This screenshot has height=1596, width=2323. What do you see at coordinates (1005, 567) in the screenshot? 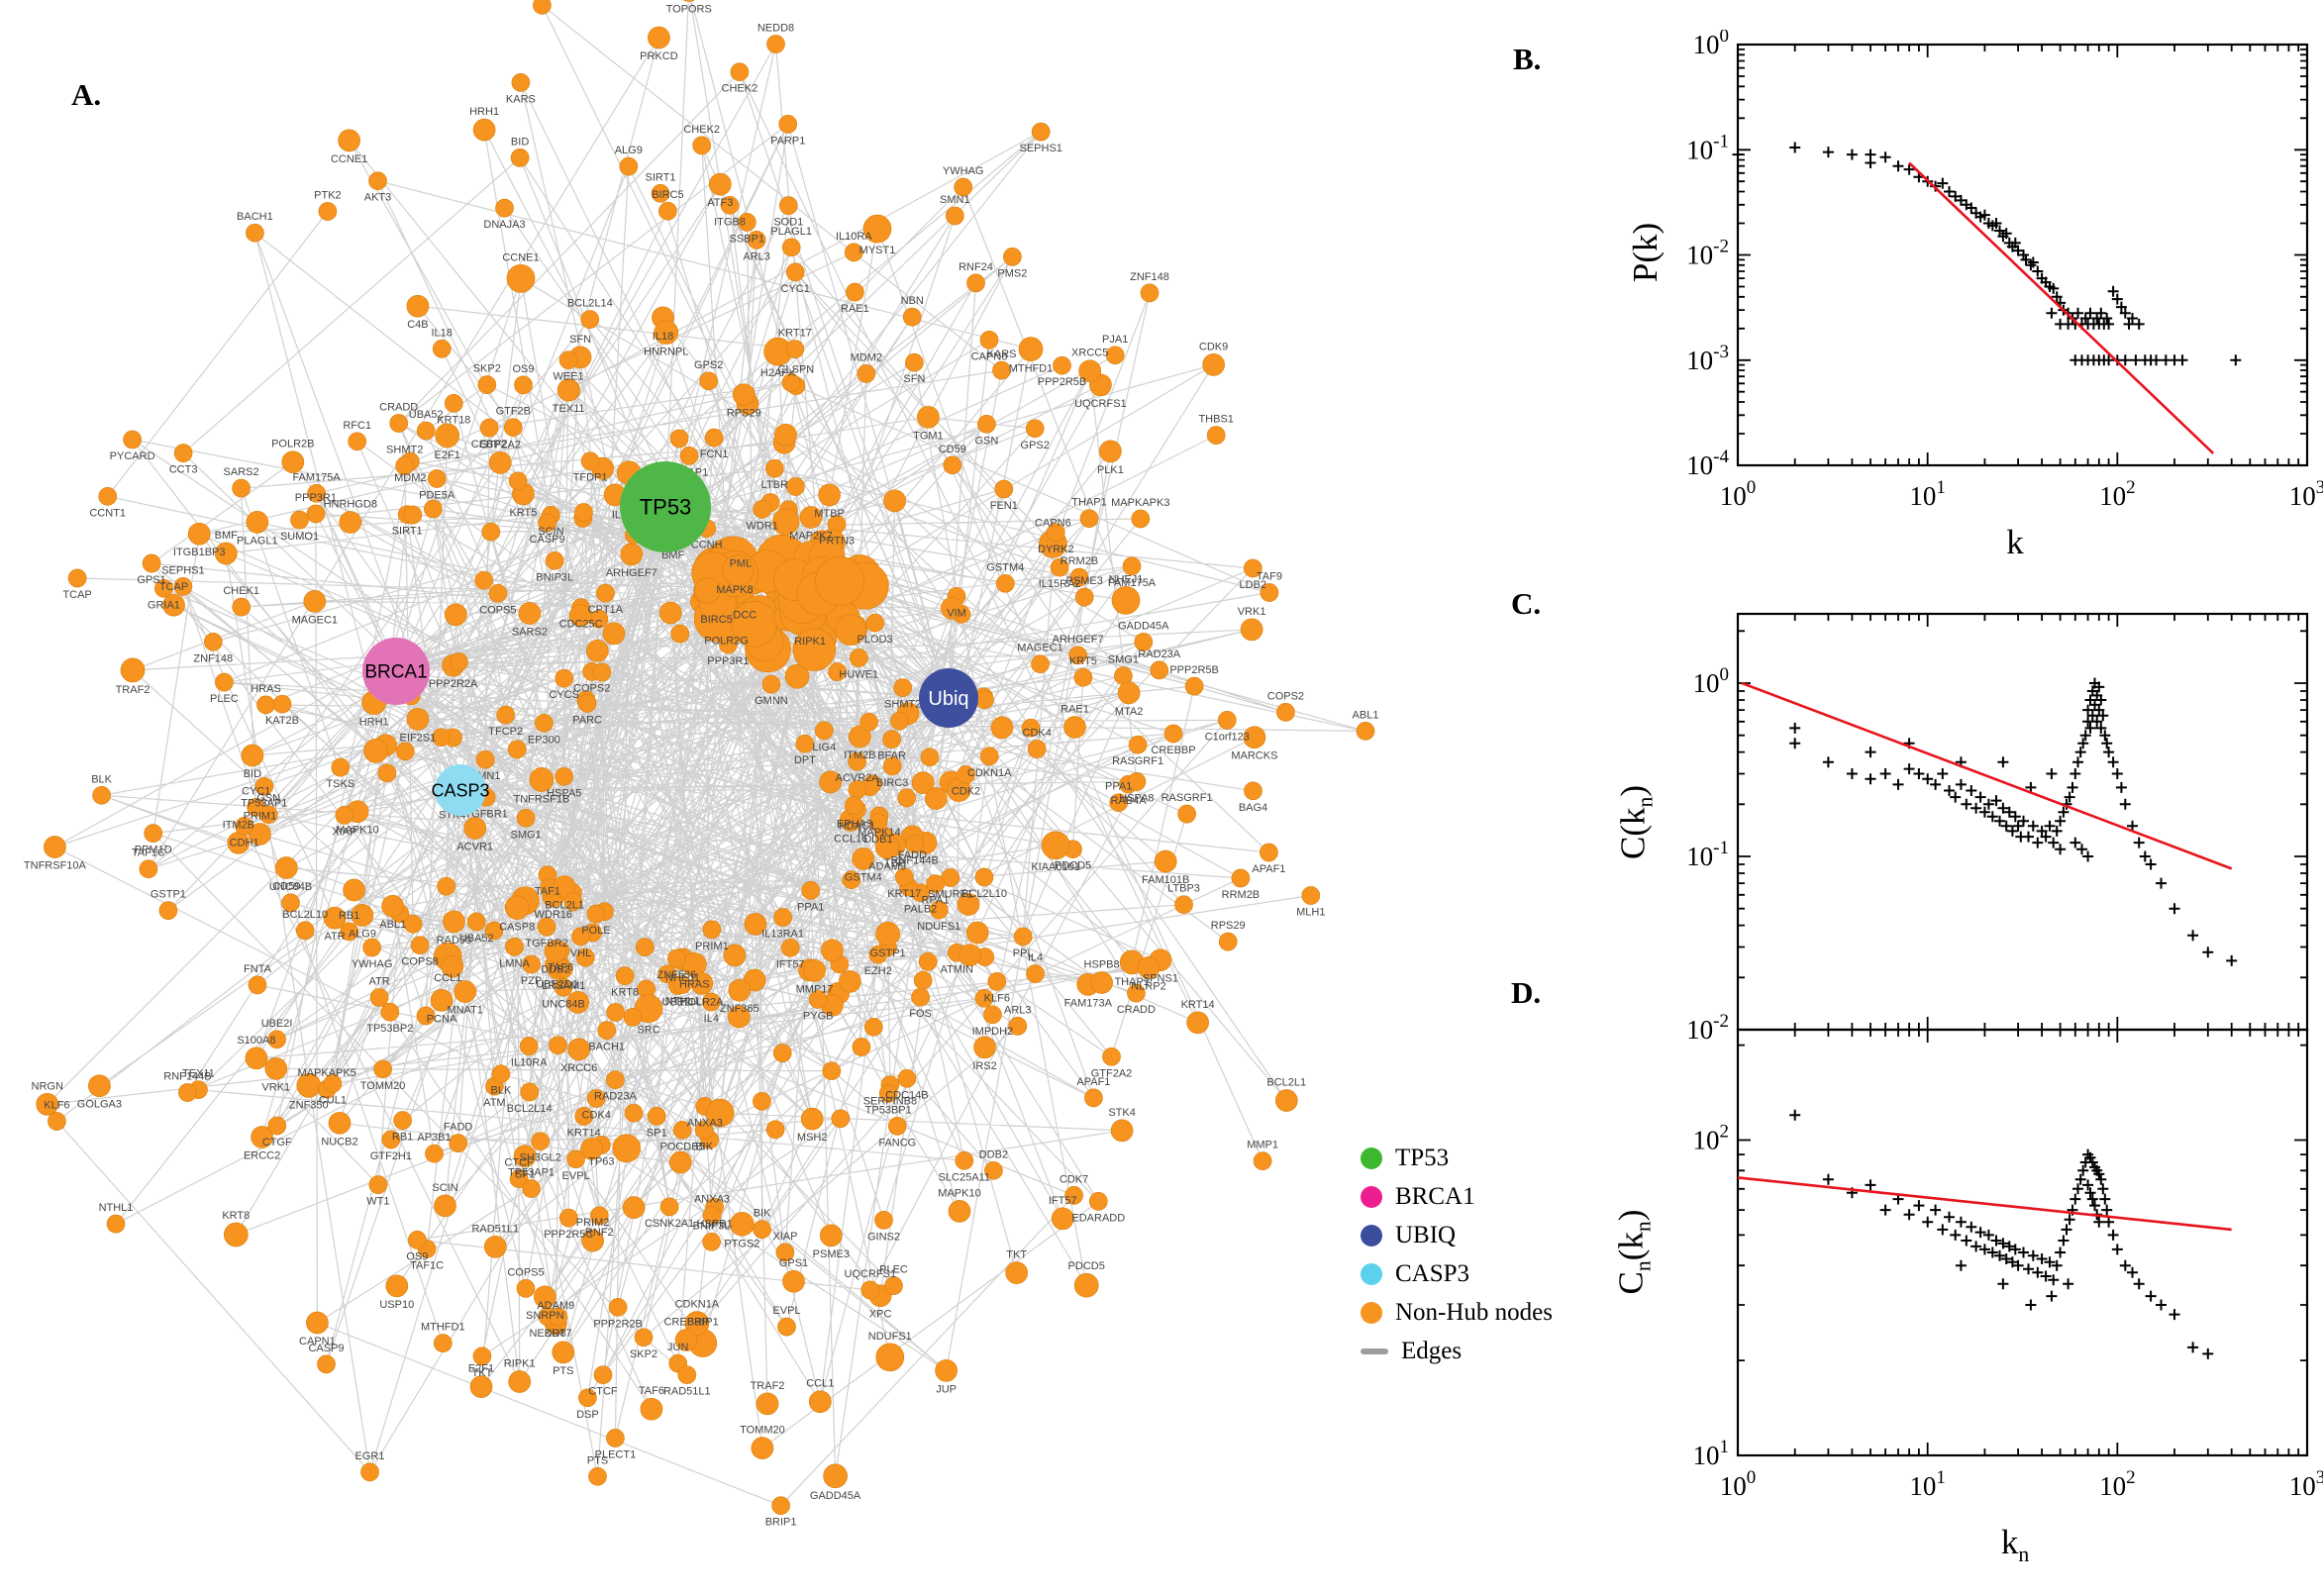
I see `svg-text: GSTM4` at bounding box center [1005, 567].